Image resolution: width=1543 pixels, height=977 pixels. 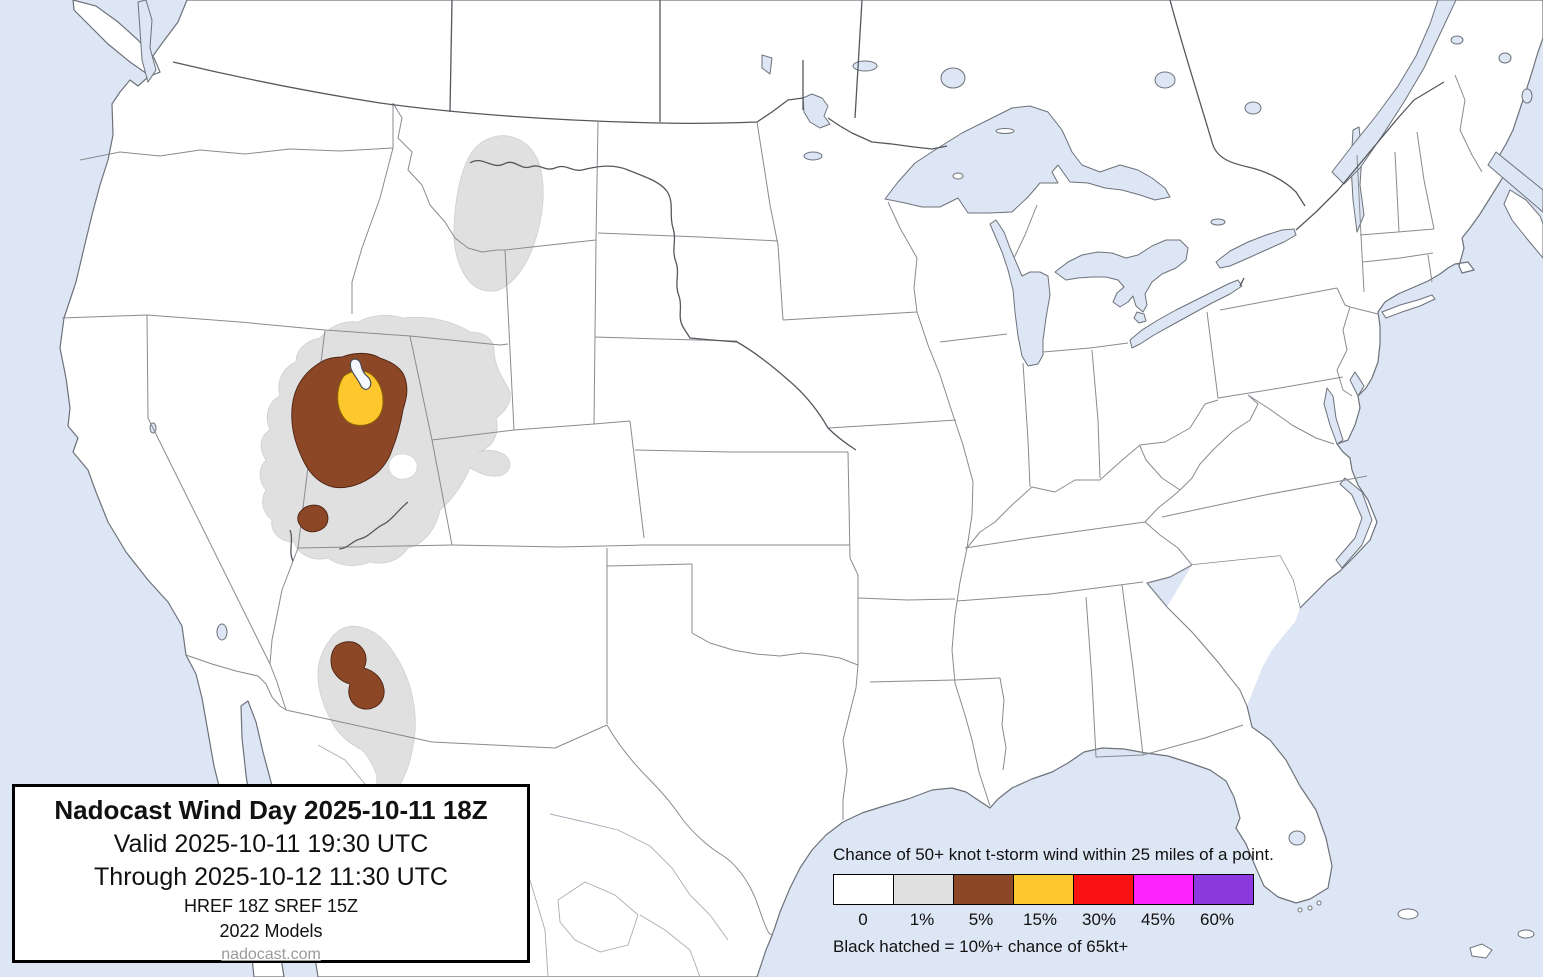 I want to click on legend-label-row: 0 1% 5% 15% 30% 45% 60%, so click(x=1053, y=920).